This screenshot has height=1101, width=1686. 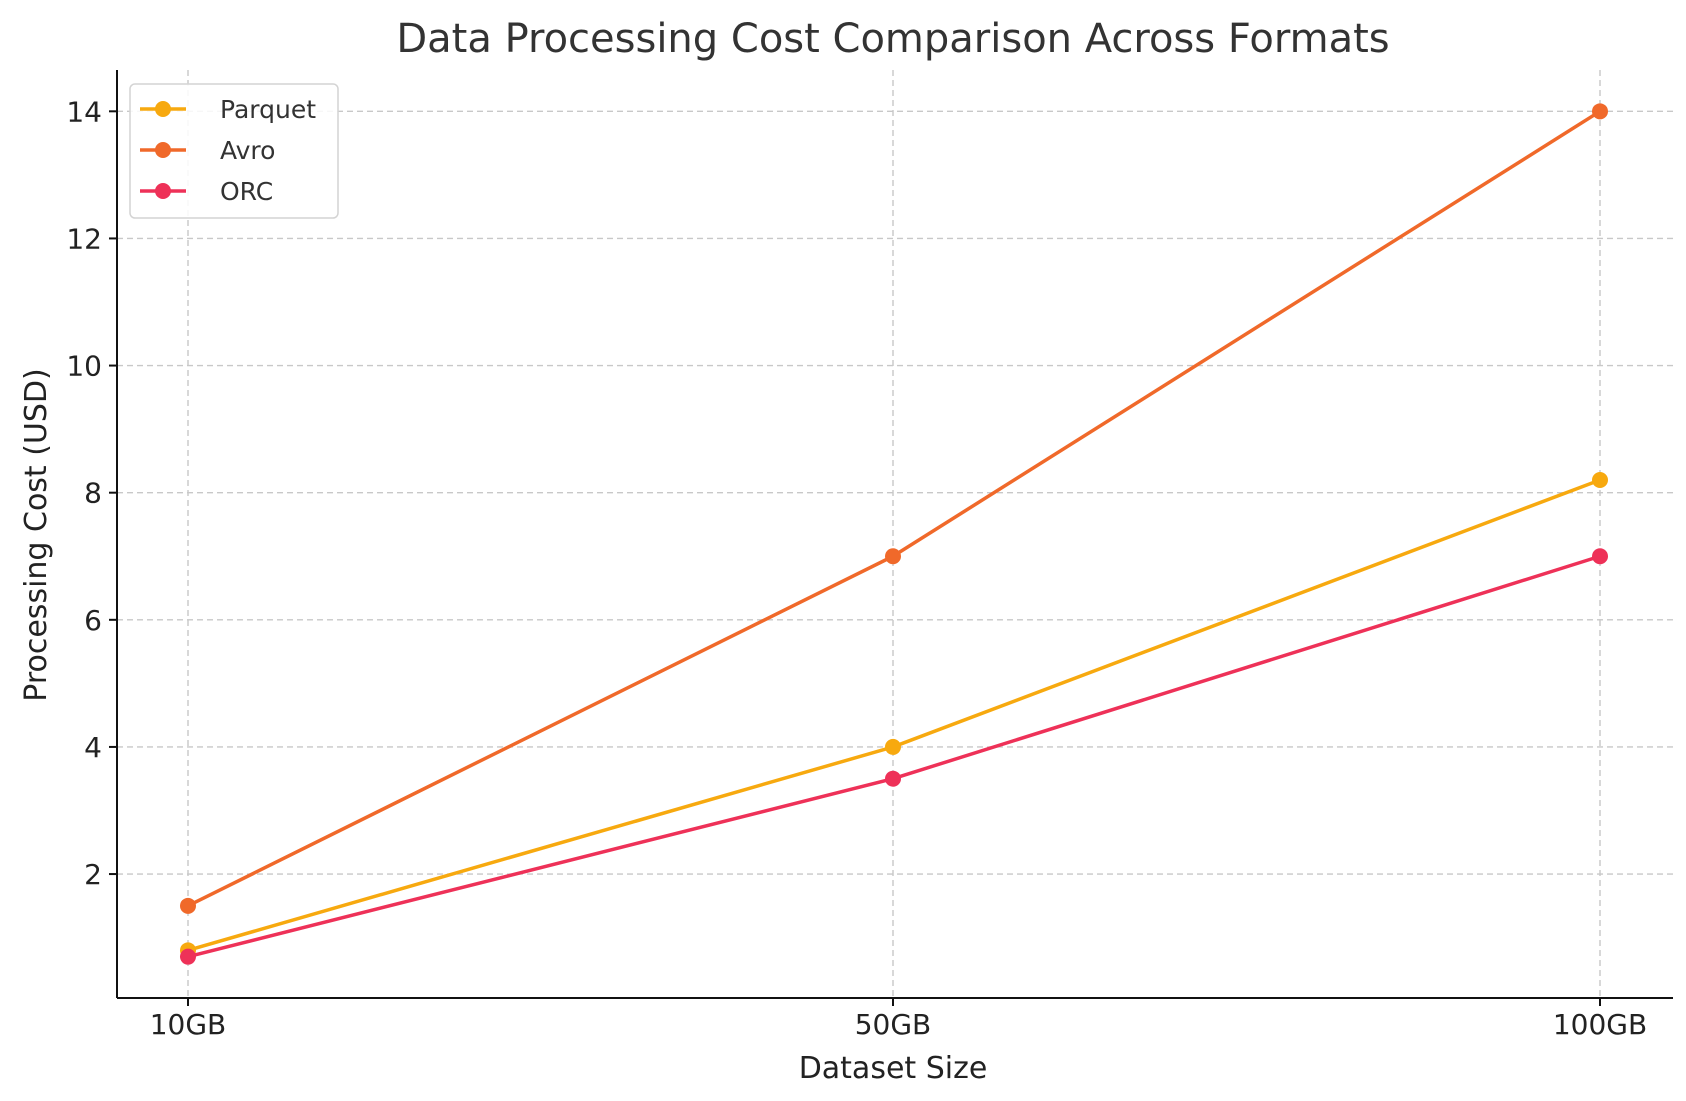 What do you see at coordinates (163, 191) in the screenshot?
I see `legend-swatch-orc-marker` at bounding box center [163, 191].